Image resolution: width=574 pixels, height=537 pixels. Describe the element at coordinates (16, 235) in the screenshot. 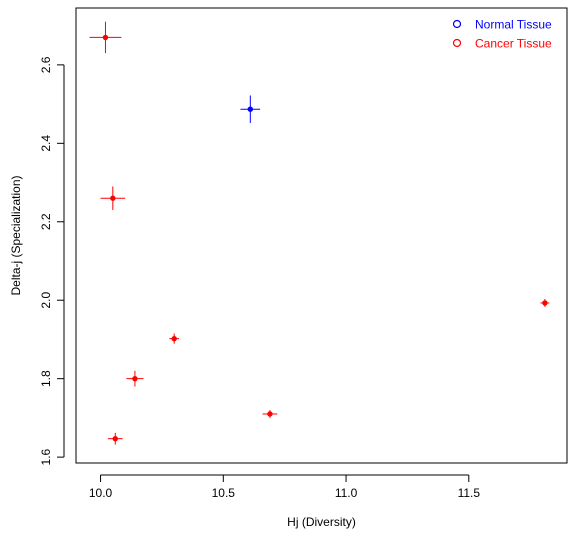

I see `y-axis-label: Delta-j (Specialization)` at that location.